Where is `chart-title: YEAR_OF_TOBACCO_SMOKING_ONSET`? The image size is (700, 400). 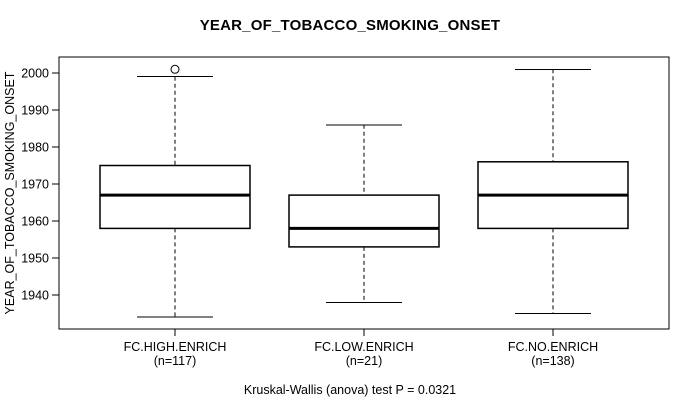
chart-title: YEAR_OF_TOBACCO_SMOKING_ONSET is located at coordinates (350, 25).